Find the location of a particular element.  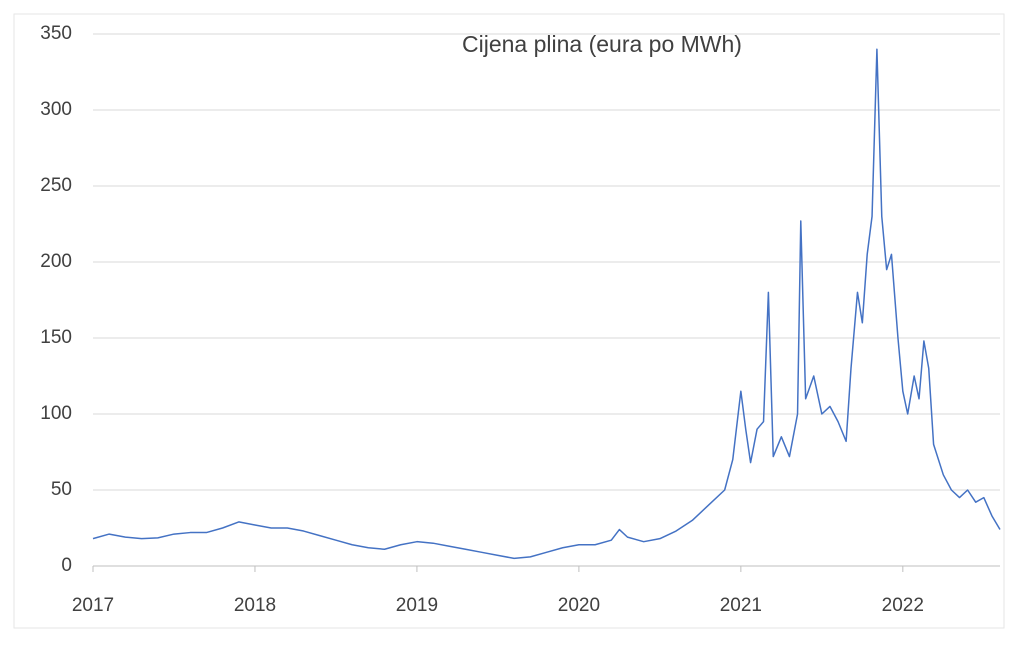

chart-title: Cijena plina (eura po MWh) is located at coordinates (602, 44).